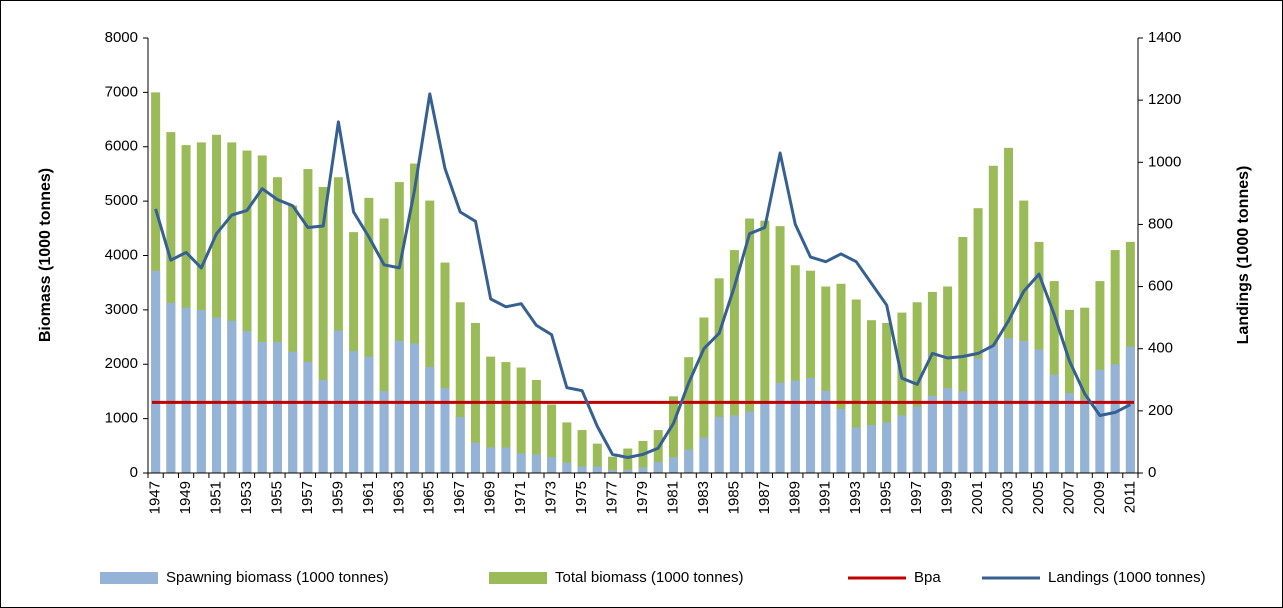  What do you see at coordinates (307, 497) in the screenshot?
I see `x-tick-label: 1957` at bounding box center [307, 497].